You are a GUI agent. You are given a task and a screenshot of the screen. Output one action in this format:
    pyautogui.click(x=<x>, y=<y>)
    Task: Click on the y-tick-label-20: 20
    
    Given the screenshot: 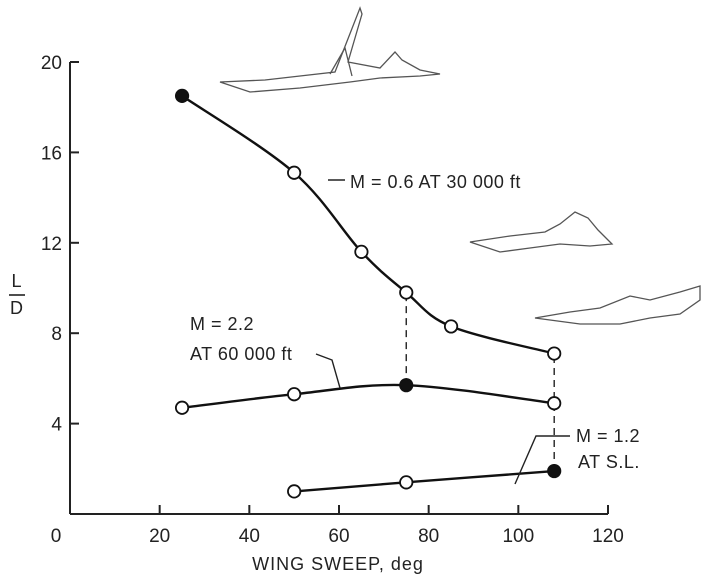 What is the action you would take?
    pyautogui.click(x=51, y=63)
    